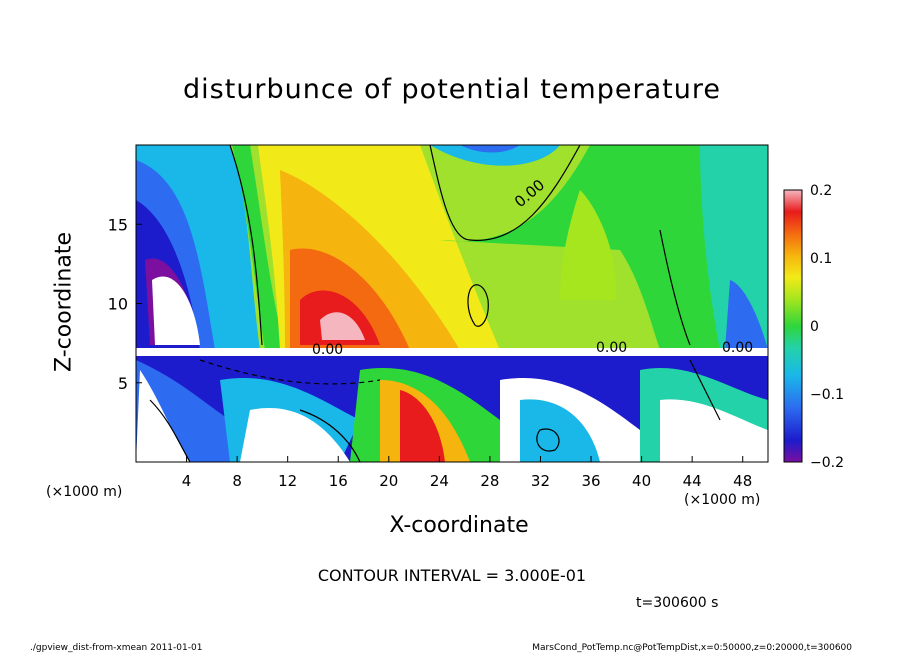 The image size is (904, 654). I want to click on colorbar, so click(793, 326).